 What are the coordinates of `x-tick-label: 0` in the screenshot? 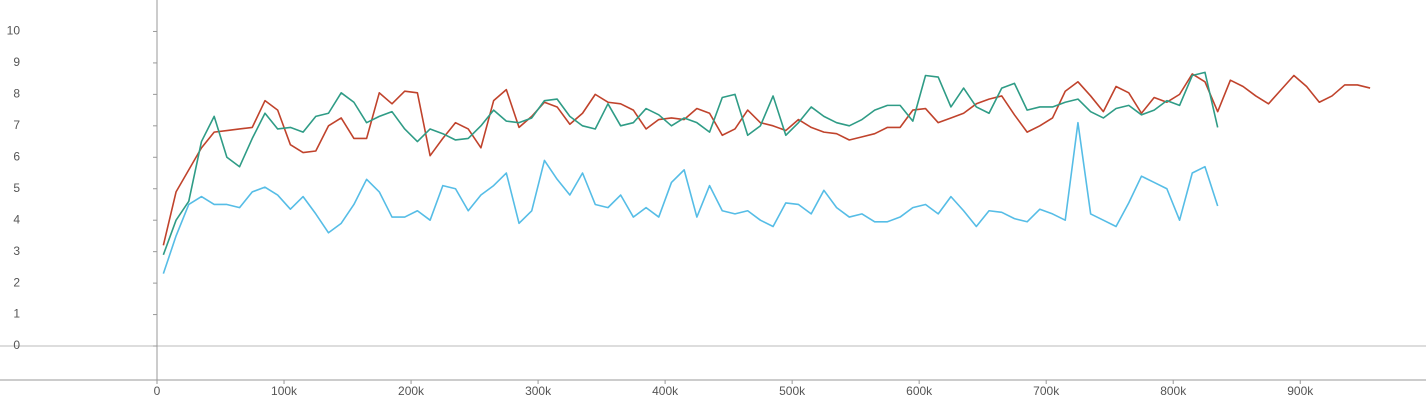 It's located at (157, 391).